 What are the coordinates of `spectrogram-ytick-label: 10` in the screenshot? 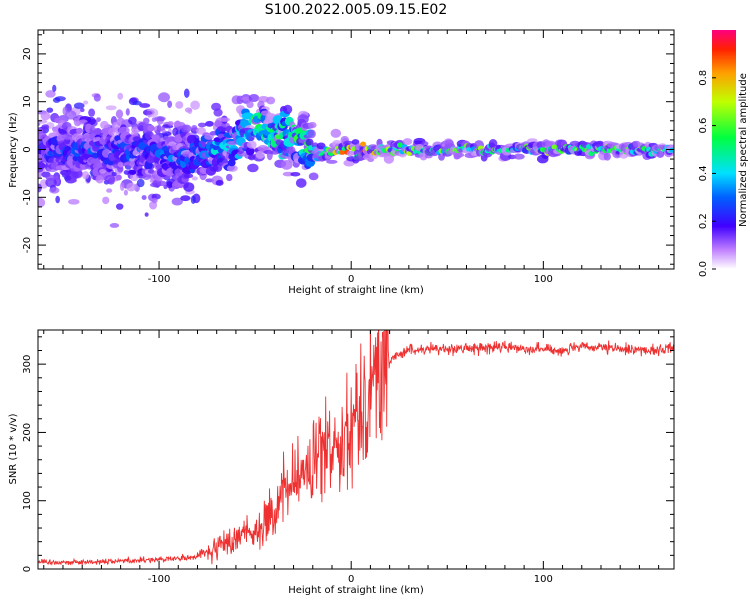 It's located at (27, 101).